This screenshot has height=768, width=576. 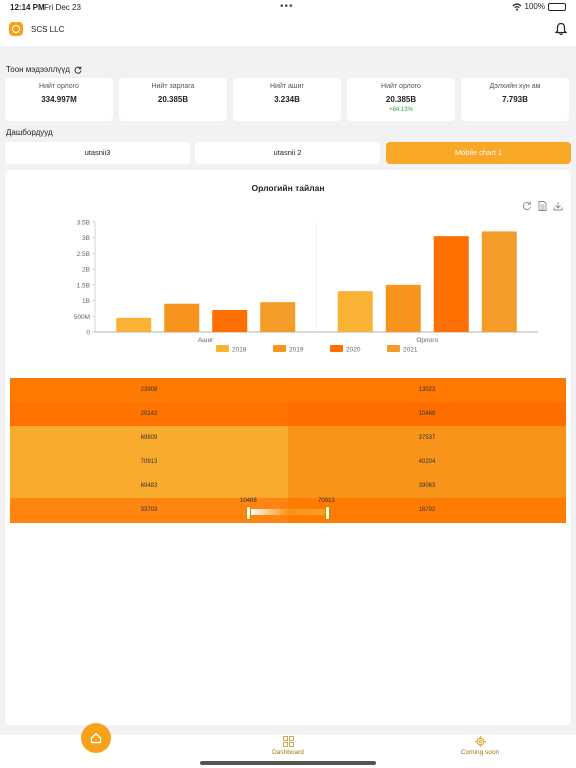 I want to click on stat-card-total-income: Нийт орлого 334.997M, so click(x=59, y=99).